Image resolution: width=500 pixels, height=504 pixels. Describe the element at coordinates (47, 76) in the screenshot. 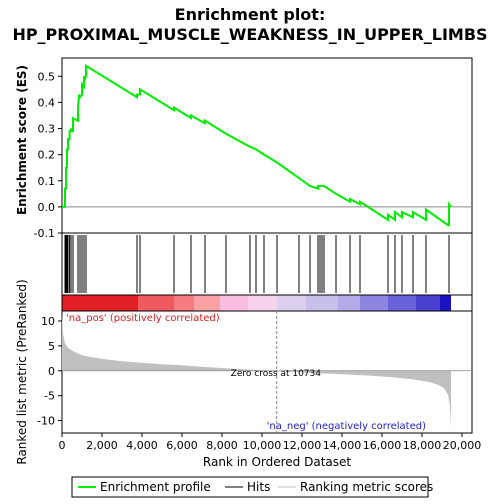

I see `es-y-tick-label: 0.5` at that location.